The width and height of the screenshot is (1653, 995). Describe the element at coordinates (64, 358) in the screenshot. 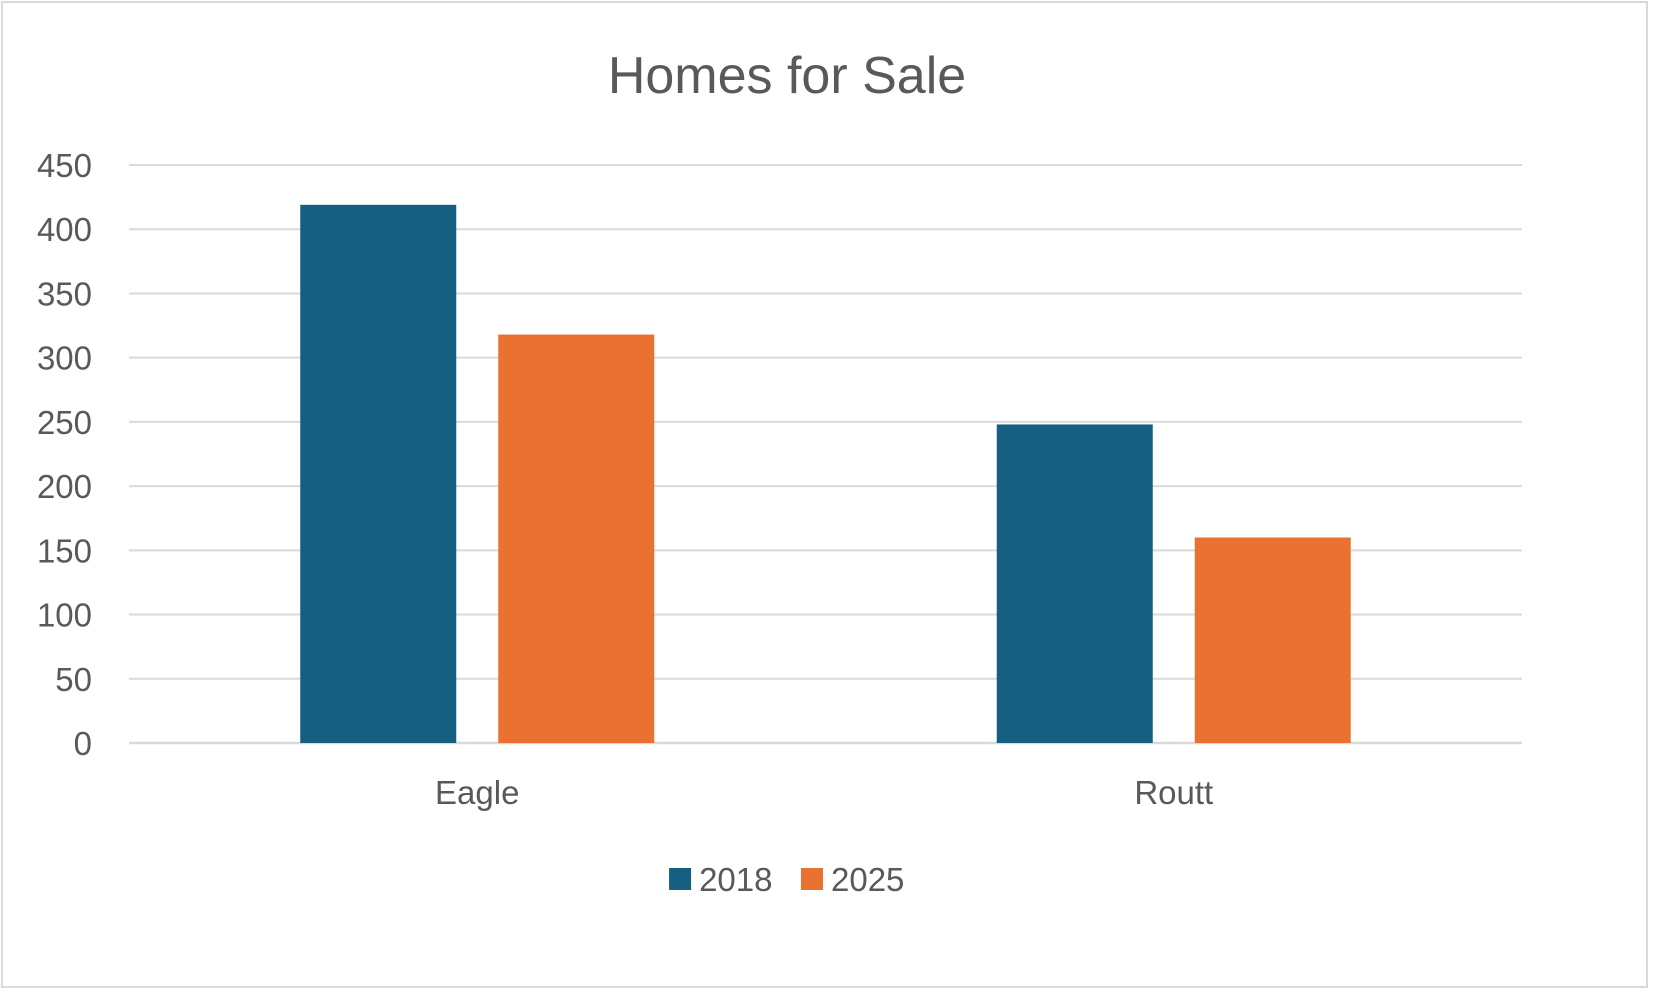

I see `y-tick-label: 300` at that location.